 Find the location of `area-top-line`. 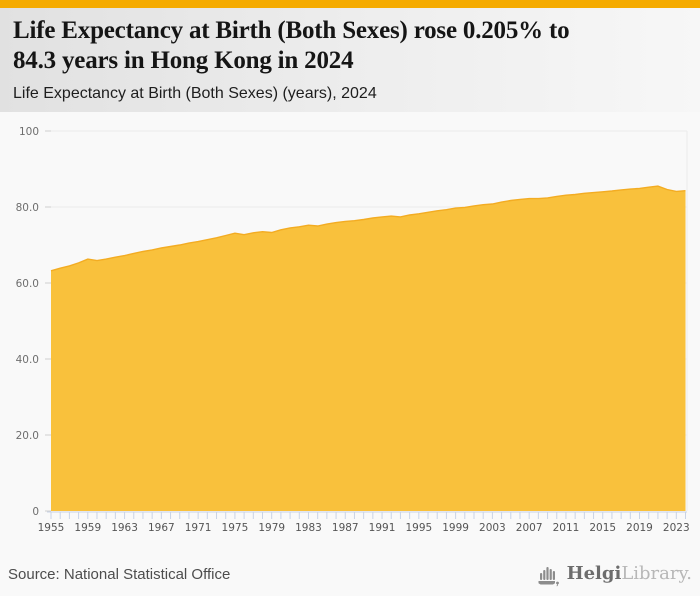

area-top-line is located at coordinates (368, 228).